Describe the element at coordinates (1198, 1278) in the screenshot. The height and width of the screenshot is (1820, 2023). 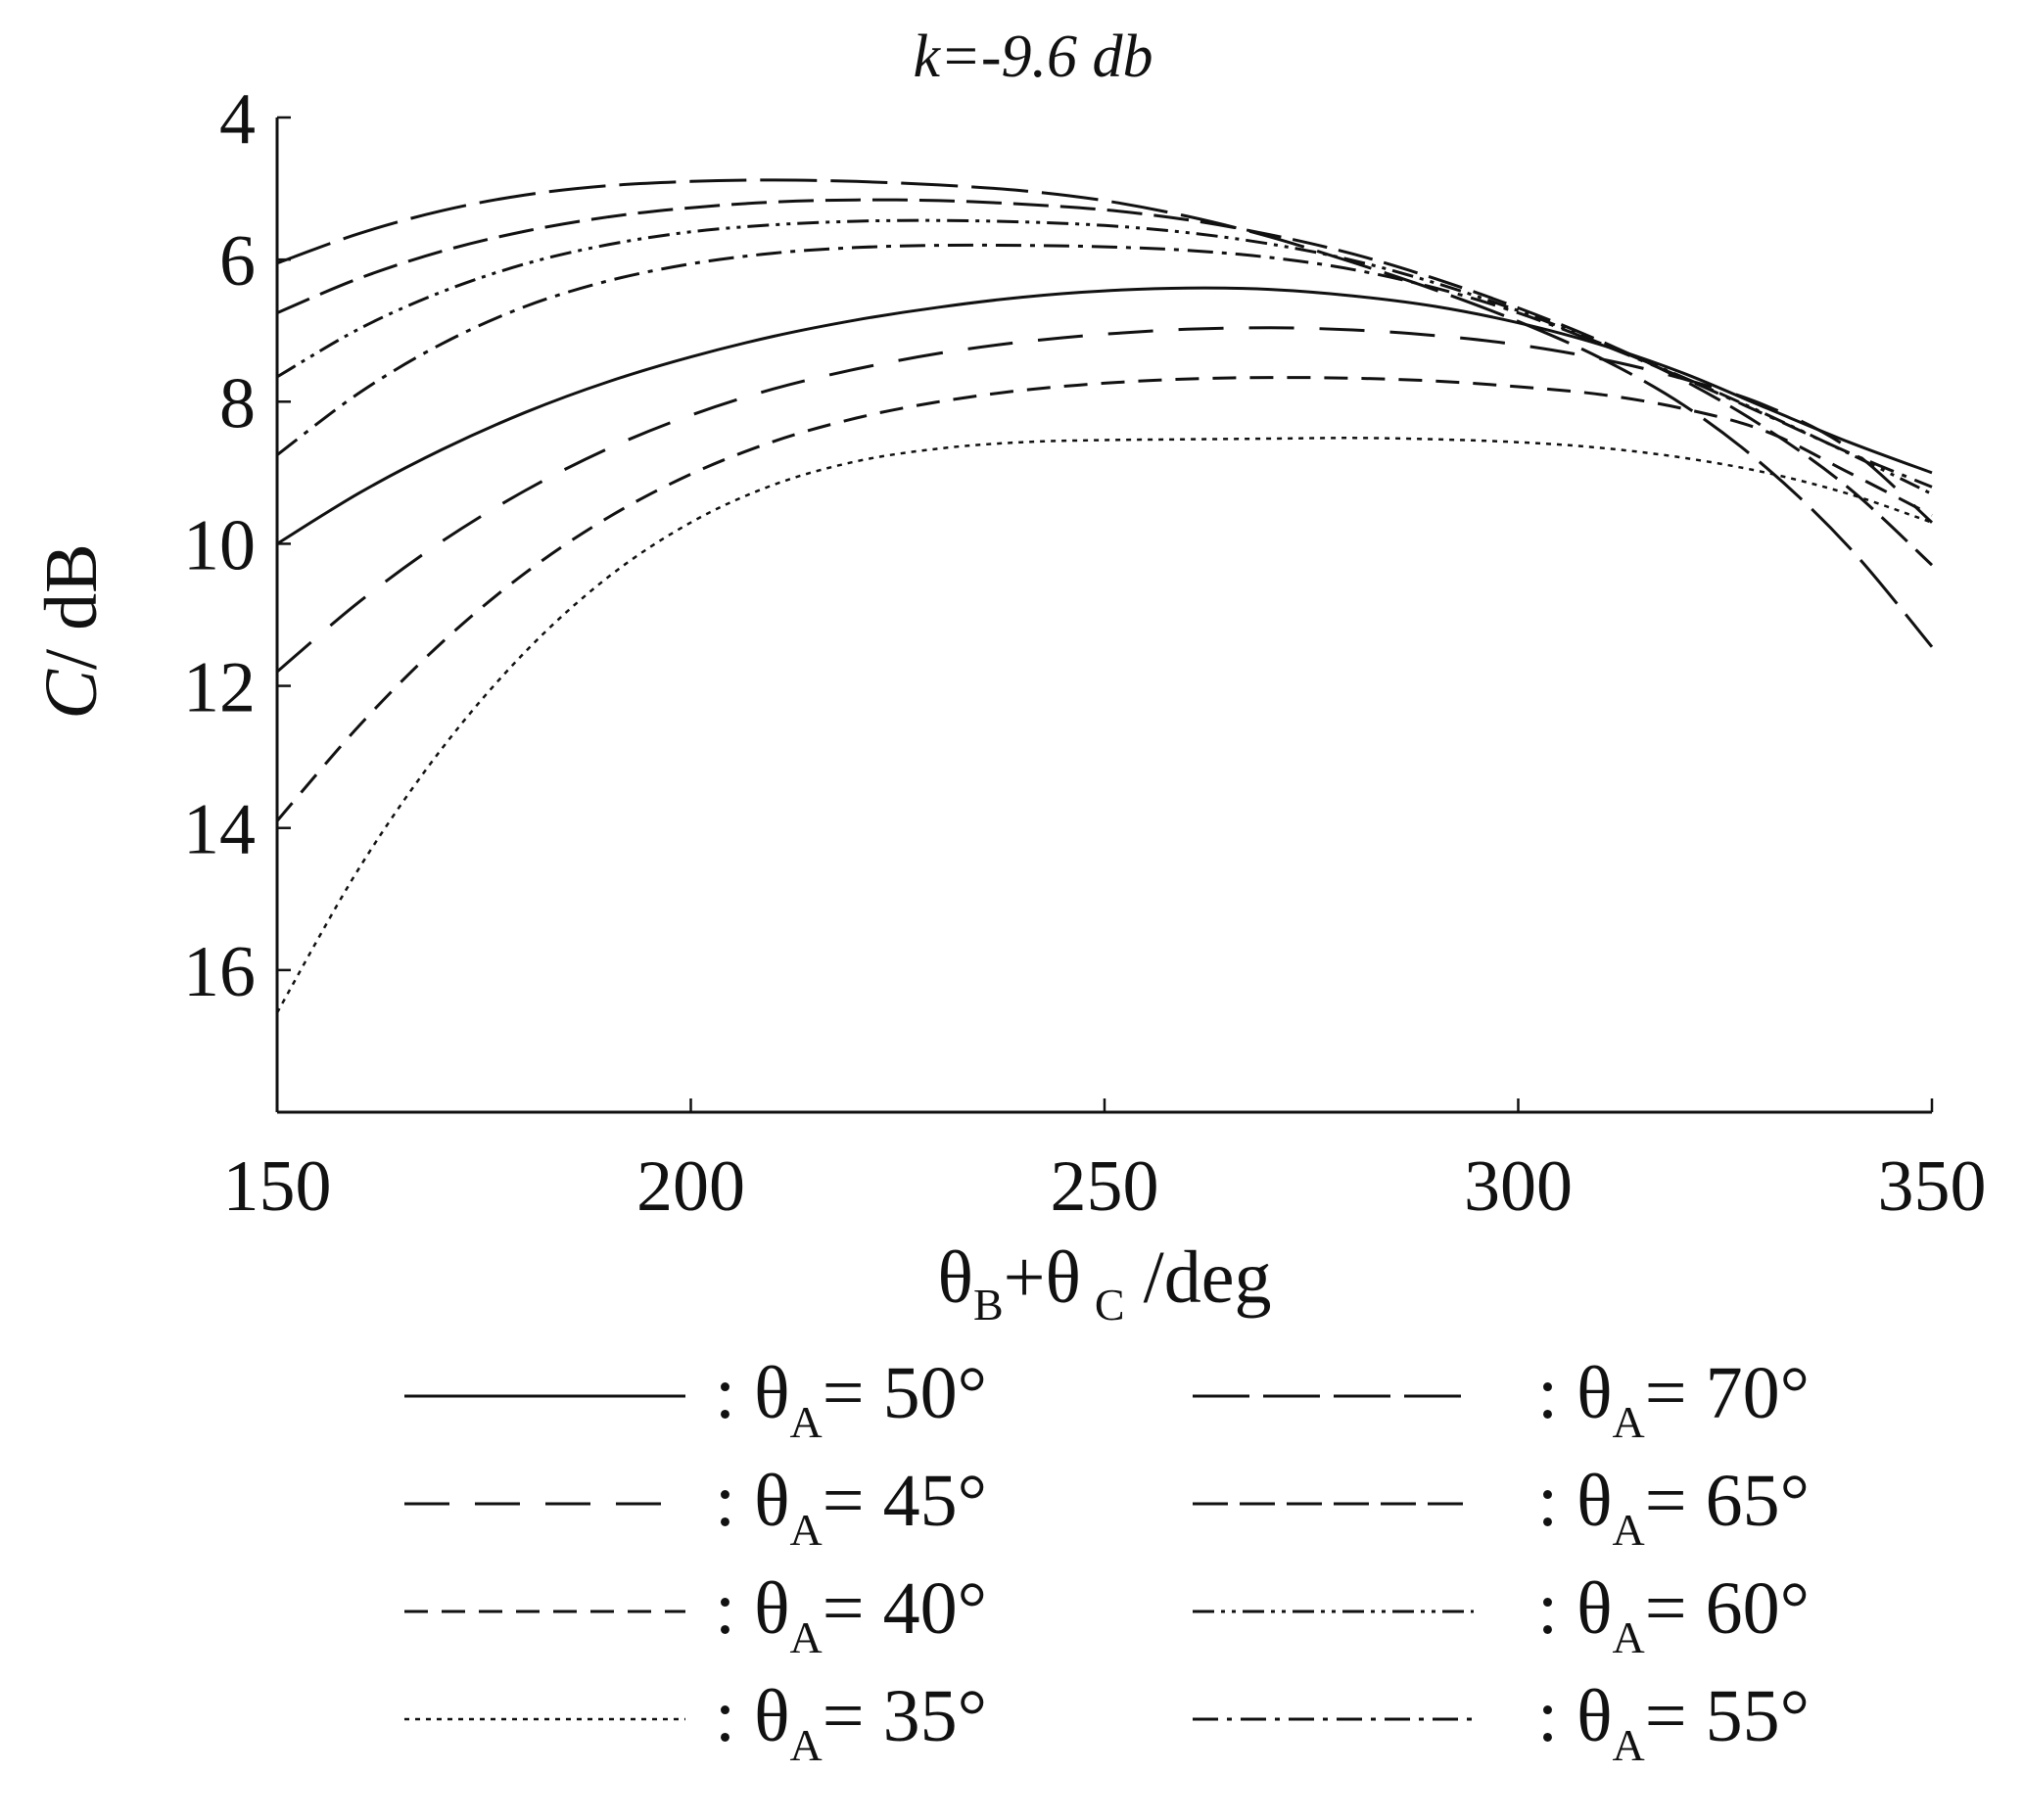
I see `x-label-unit: /deg` at that location.